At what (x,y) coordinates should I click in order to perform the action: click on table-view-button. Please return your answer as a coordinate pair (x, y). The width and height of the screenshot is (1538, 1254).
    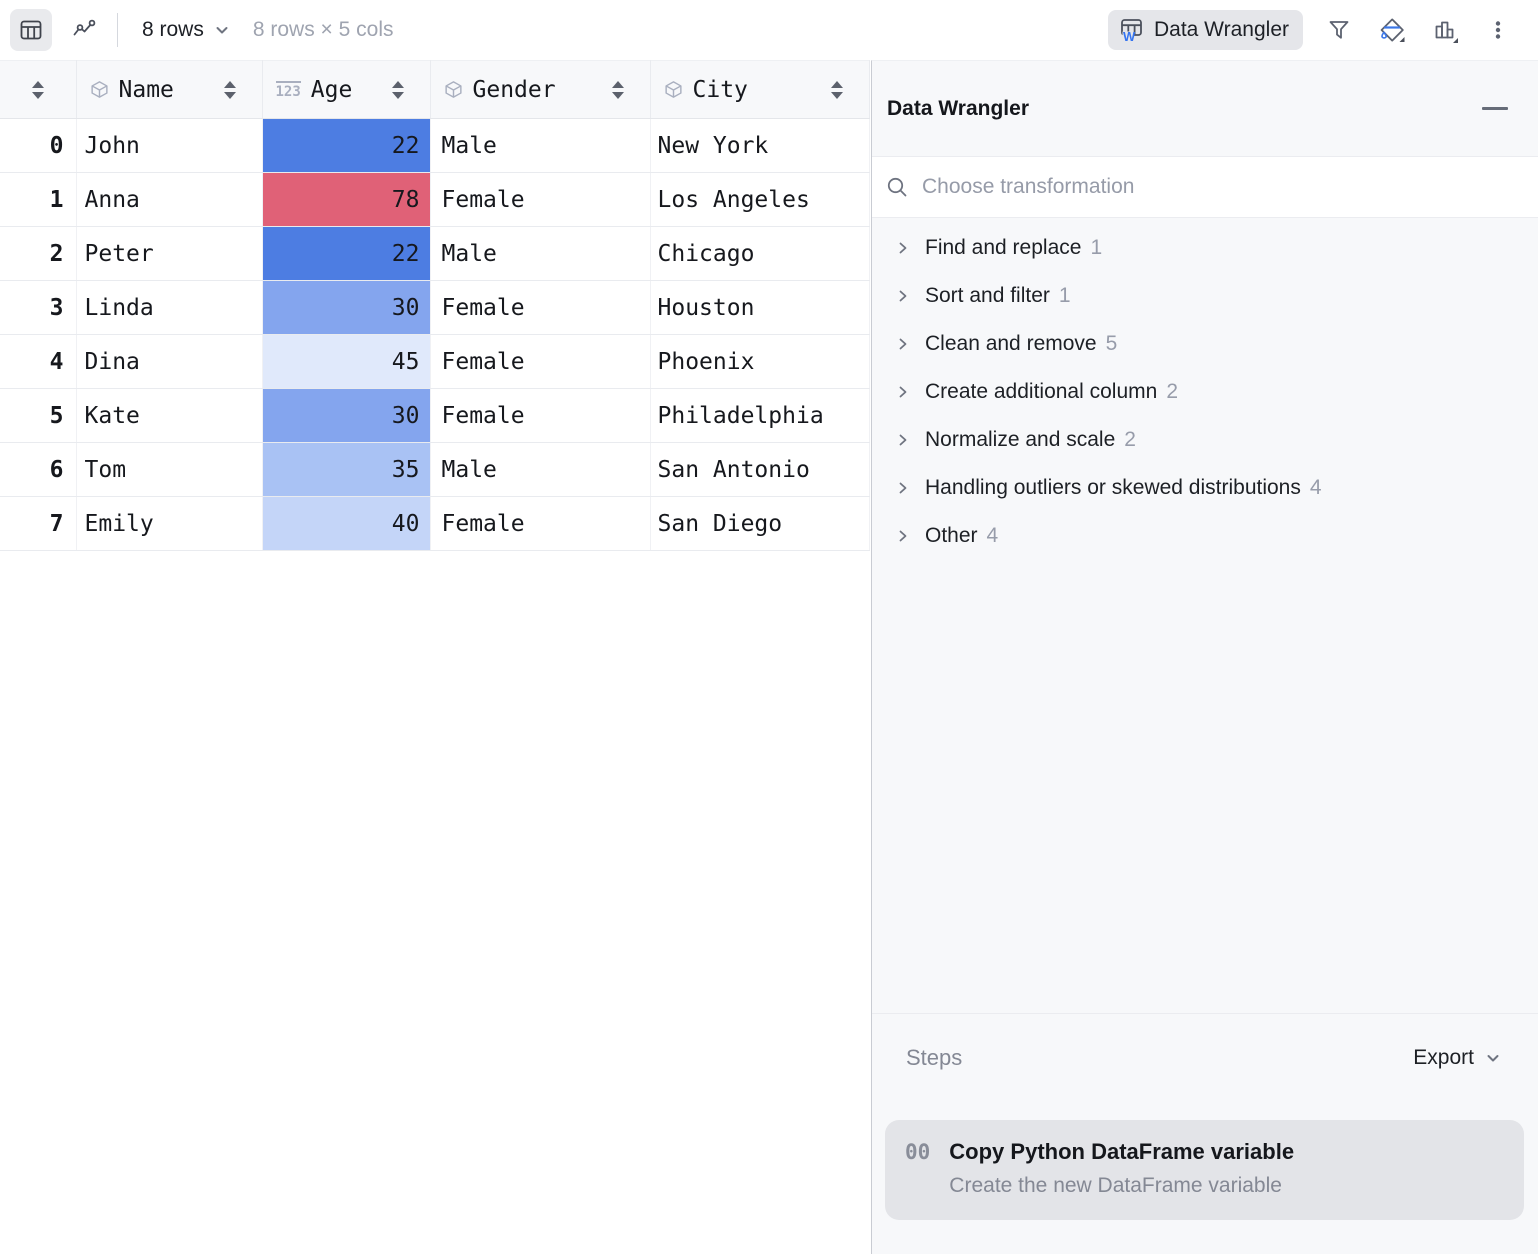
    Looking at the image, I should click on (31, 30).